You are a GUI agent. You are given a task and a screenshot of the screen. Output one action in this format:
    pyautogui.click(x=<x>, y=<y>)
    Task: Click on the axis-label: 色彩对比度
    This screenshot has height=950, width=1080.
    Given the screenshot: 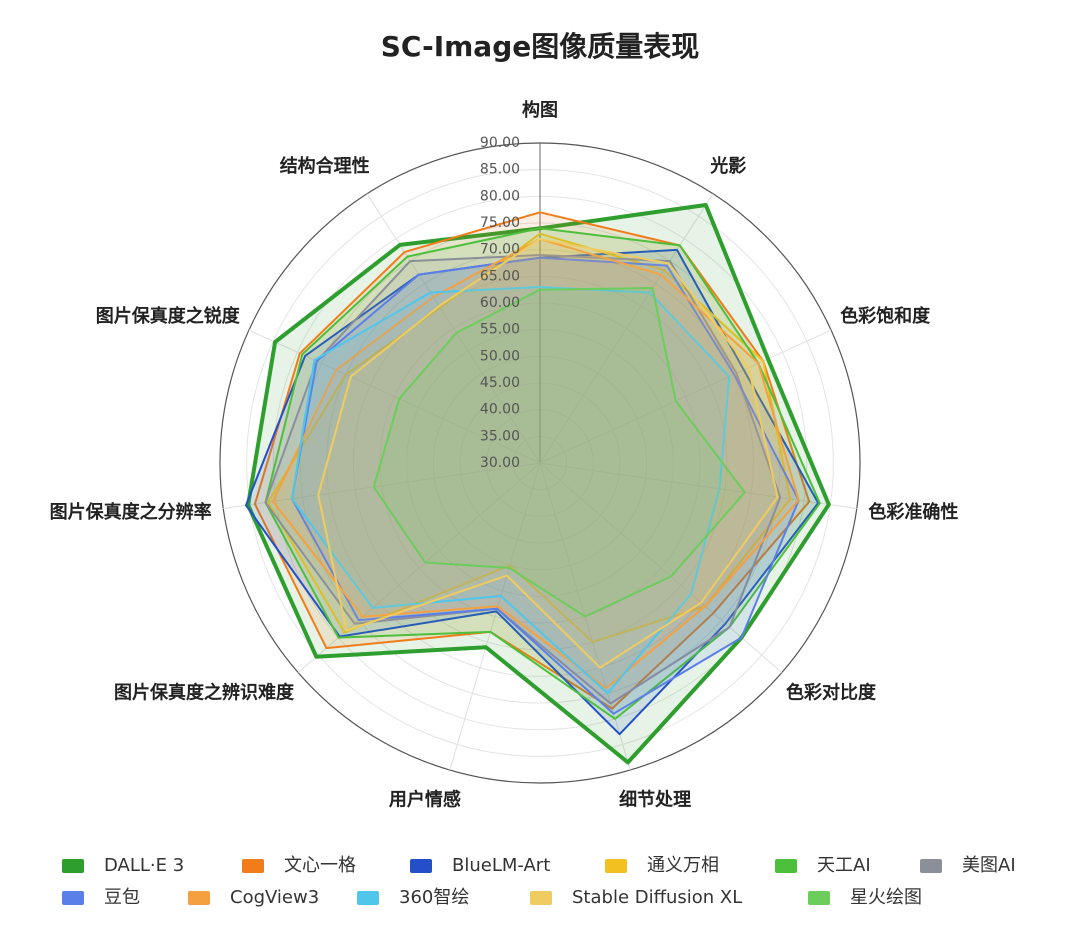 What is the action you would take?
    pyautogui.click(x=831, y=693)
    